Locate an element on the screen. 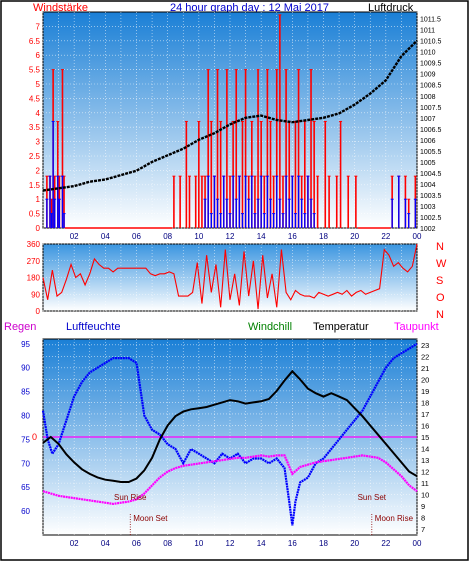  humidity-axis-ticks: 60 65 70 75 80 85 90 95 is located at coordinates (25, 428).